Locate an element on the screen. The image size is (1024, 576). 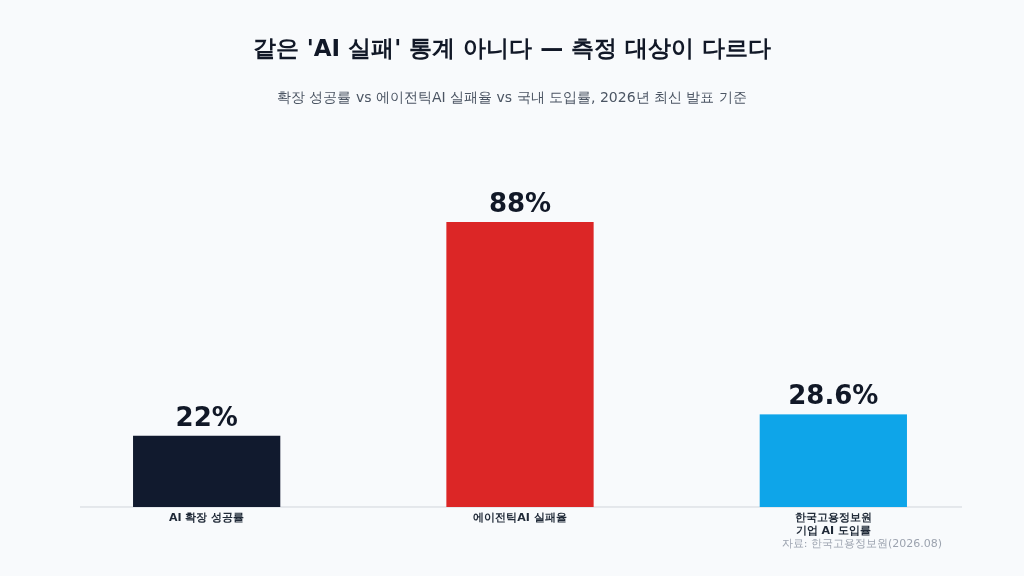
text: 자료: 한국고용정보원(2026.08) is located at coordinates (861, 543).